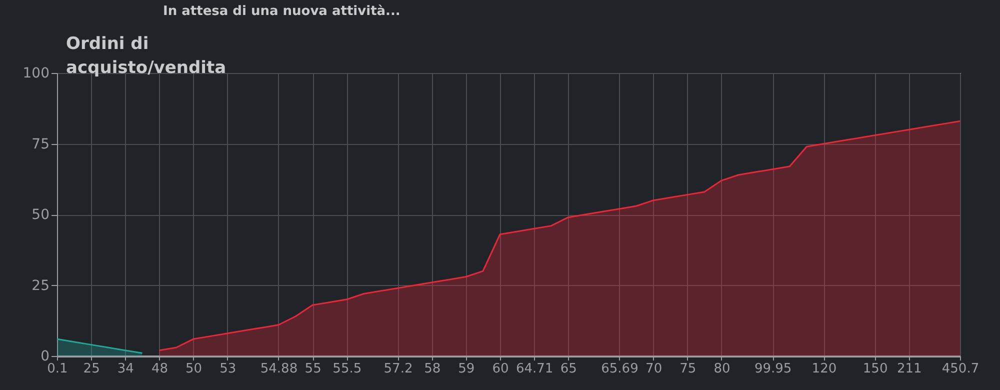 This screenshot has width=1000, height=390. I want to click on x-tick-label: 0.1, so click(57, 369).